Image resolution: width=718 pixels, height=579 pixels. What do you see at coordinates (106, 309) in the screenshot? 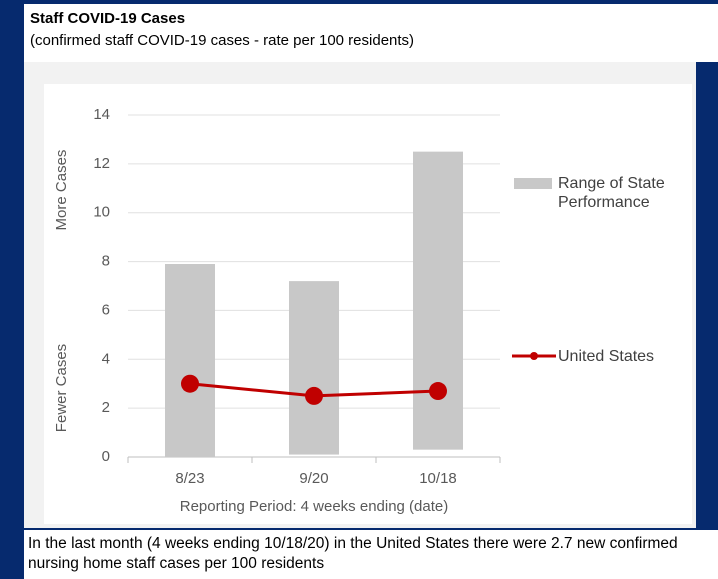
I see `y-tick-label: 6` at bounding box center [106, 309].